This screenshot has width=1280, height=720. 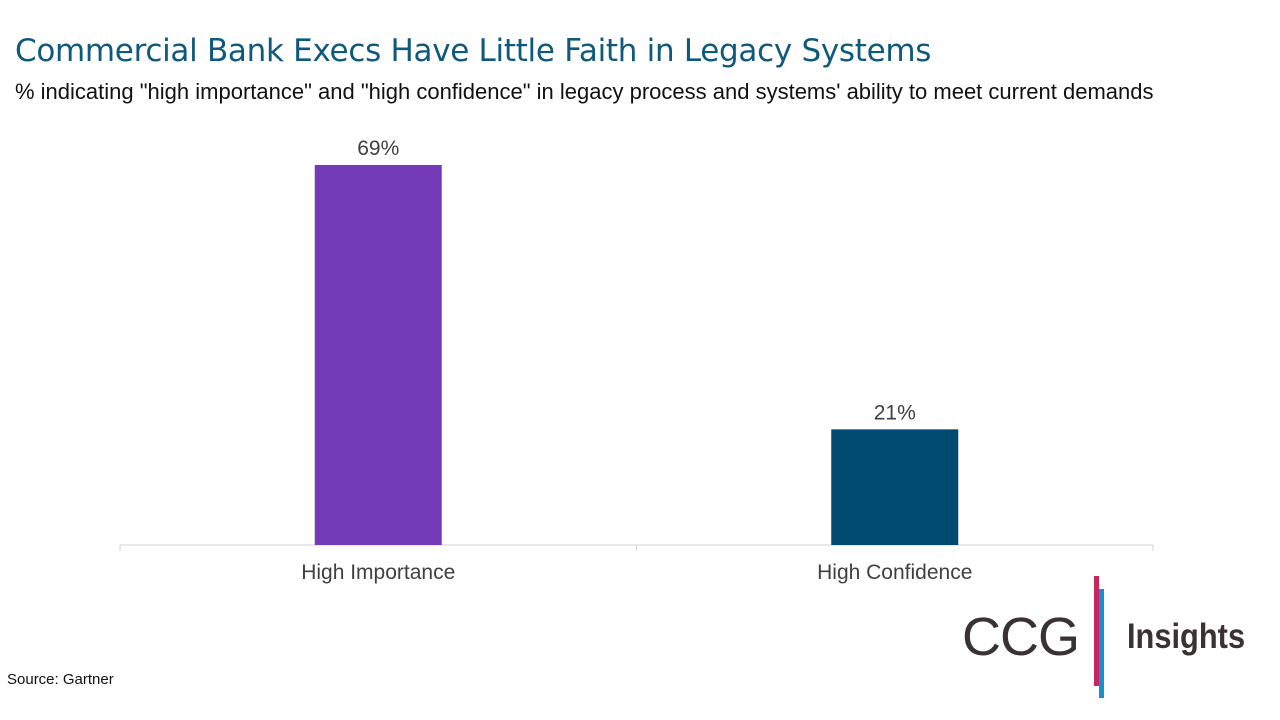 I want to click on logo-product-text: Insights, so click(x=1186, y=636).